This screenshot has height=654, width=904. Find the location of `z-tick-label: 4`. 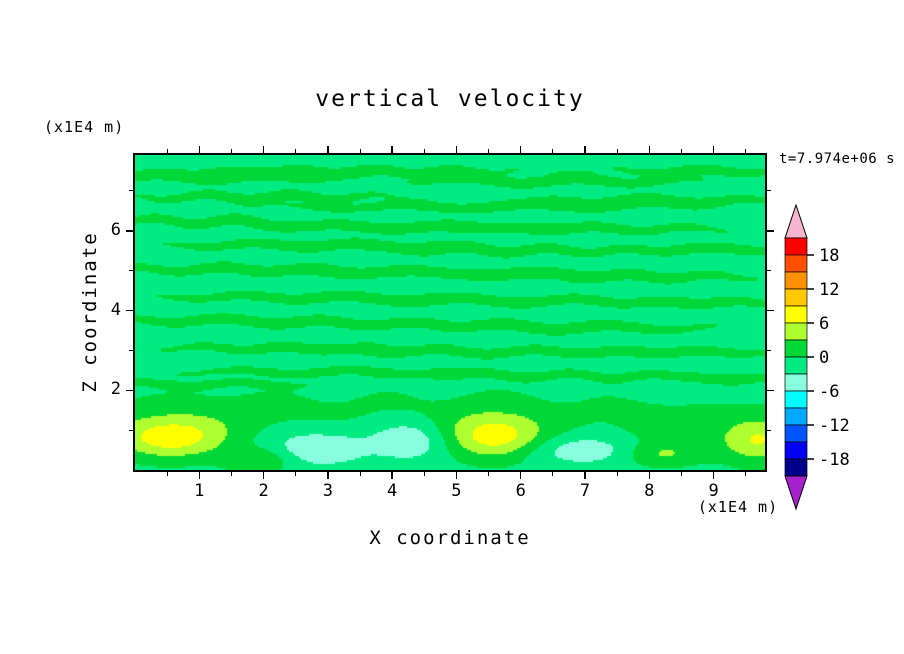

z-tick-label: 4 is located at coordinates (115, 309).